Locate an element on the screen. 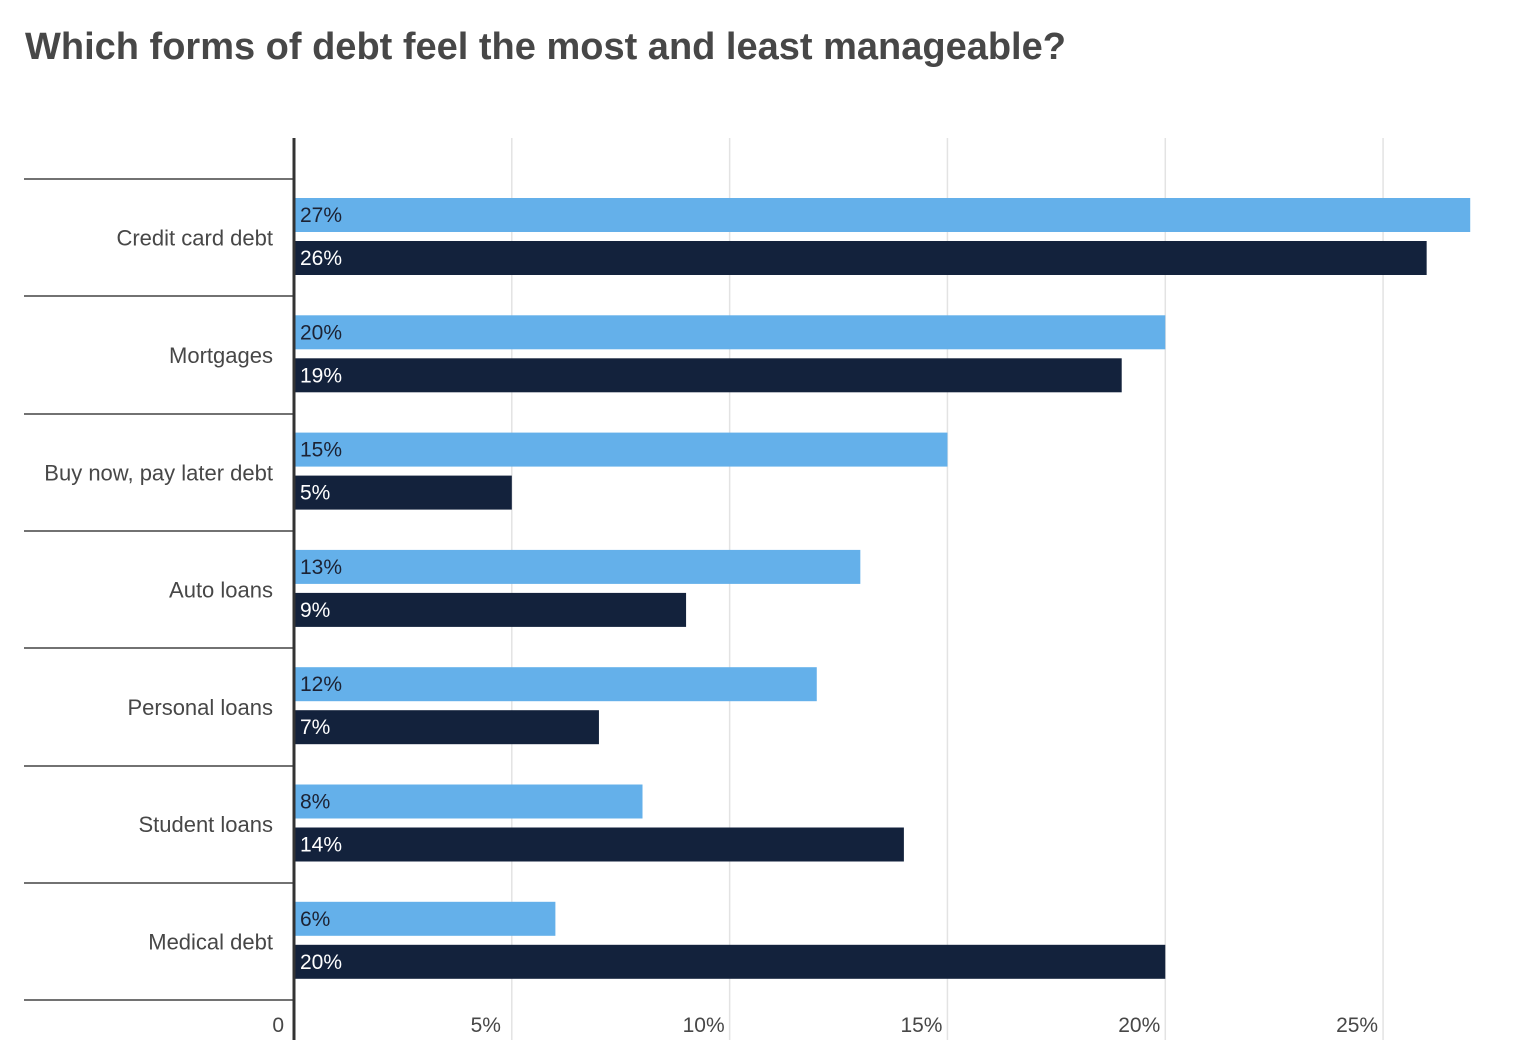 This screenshot has height=1062, width=1528. x-tick-label: 10% is located at coordinates (704, 1025).